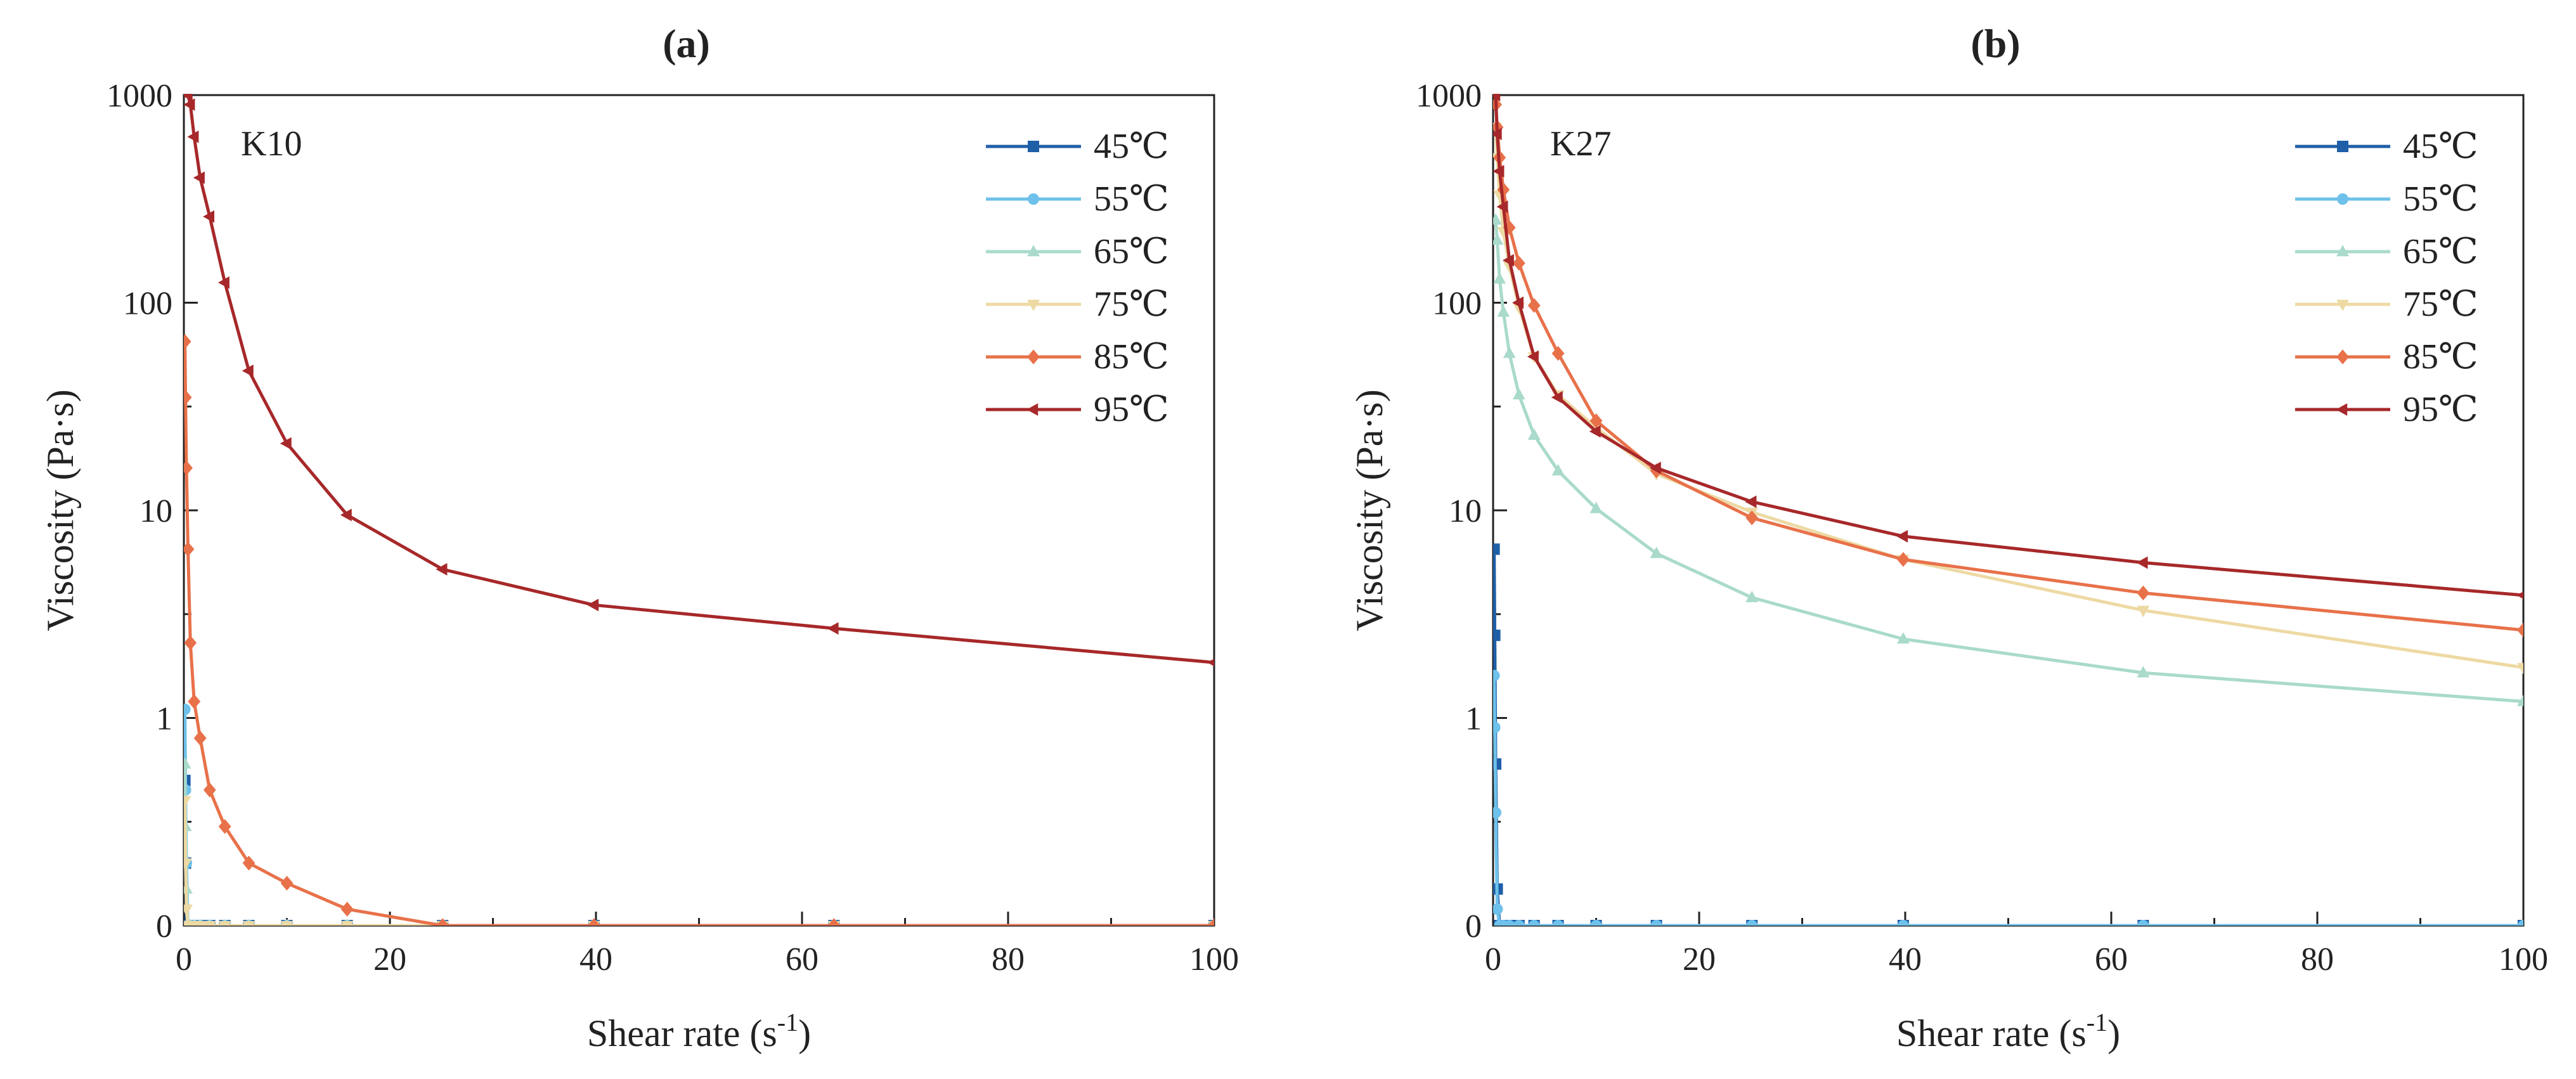 Image resolution: width=2576 pixels, height=1079 pixels. What do you see at coordinates (1493, 959) in the screenshot?
I see `x-tick-label: 0` at bounding box center [1493, 959].